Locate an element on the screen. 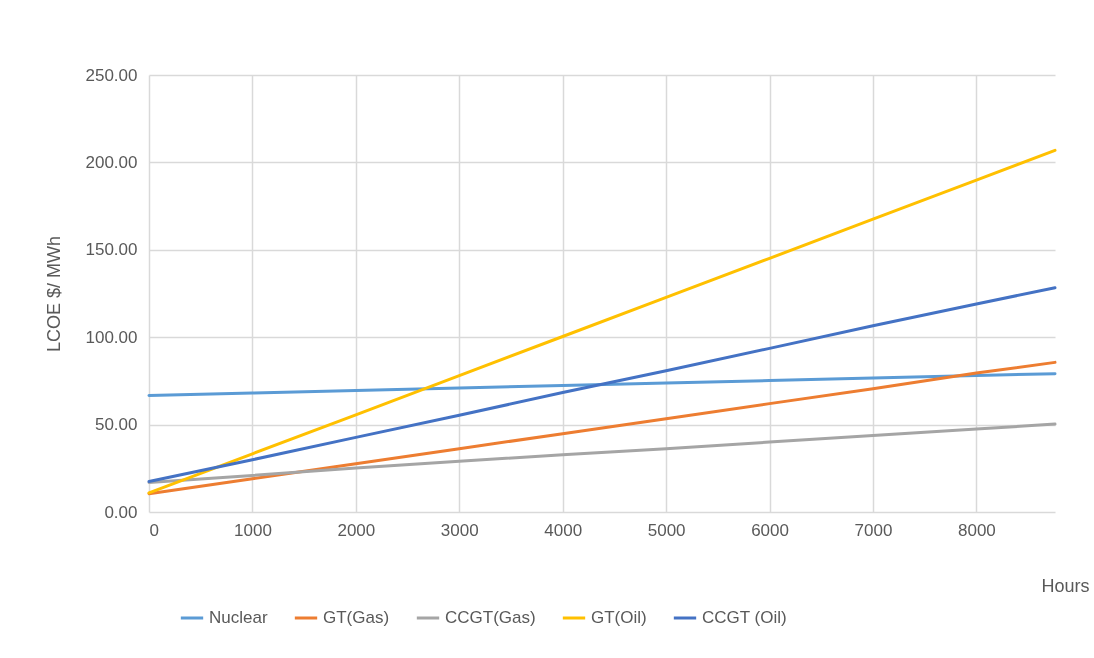  legend-label: Nuclear is located at coordinates (238, 617).